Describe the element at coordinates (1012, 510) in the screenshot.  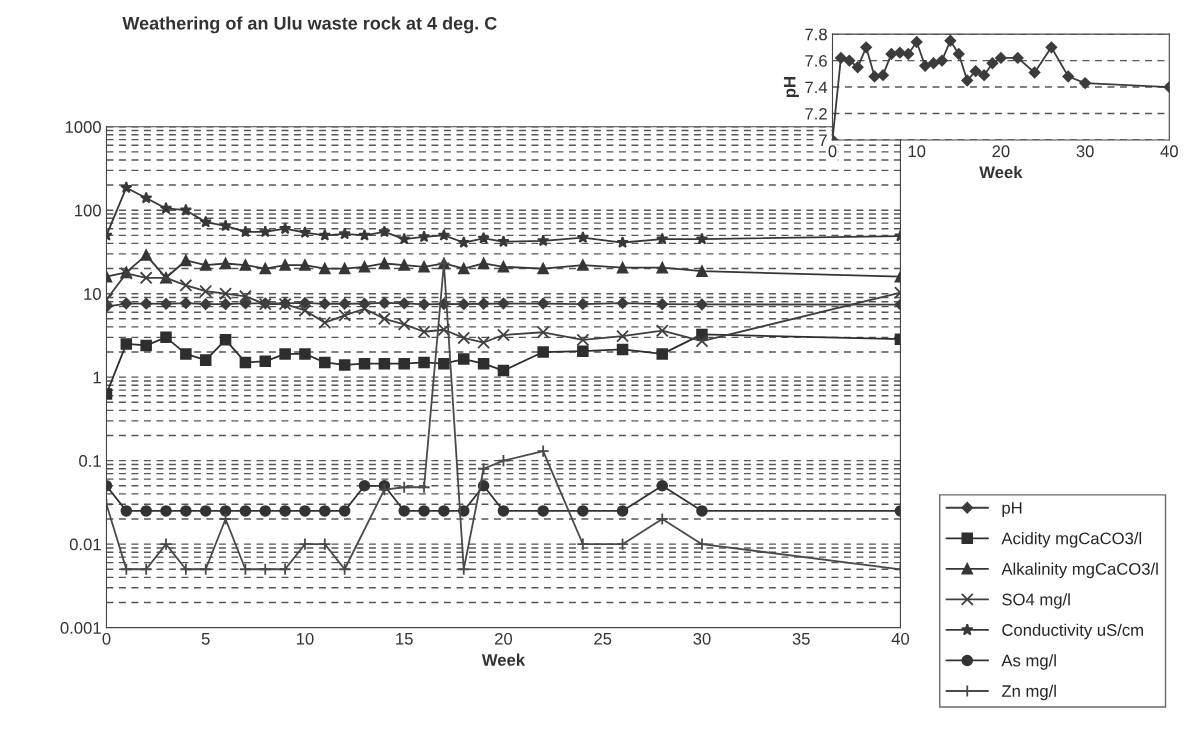
I see `legend-label: pH` at that location.